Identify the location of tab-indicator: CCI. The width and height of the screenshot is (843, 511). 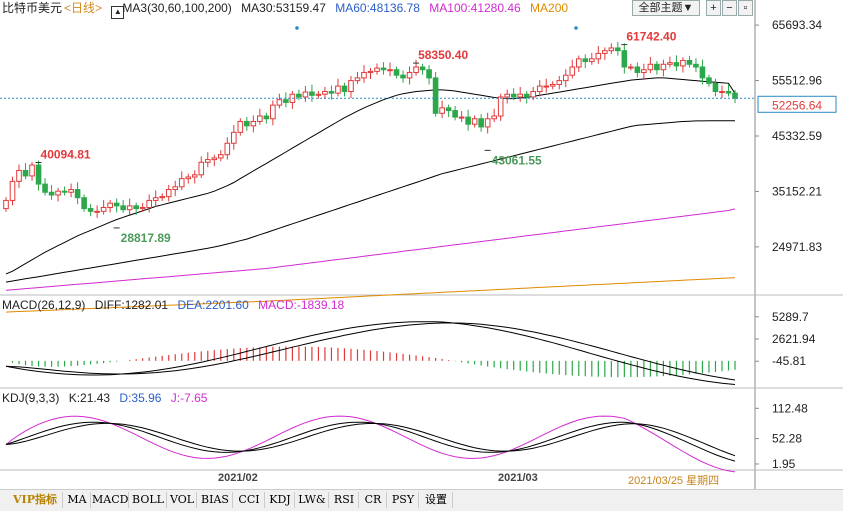
(249, 500).